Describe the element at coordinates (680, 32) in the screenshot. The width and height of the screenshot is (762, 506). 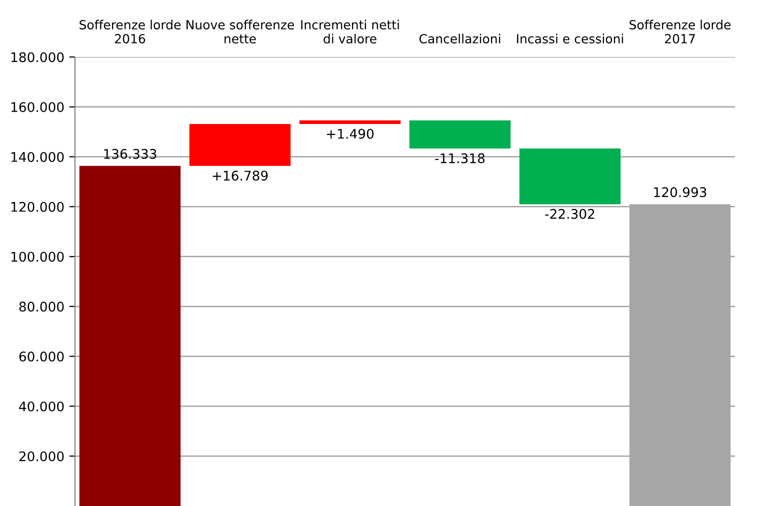
I see `x-tick-label: Sofferenze lorde 2017` at that location.